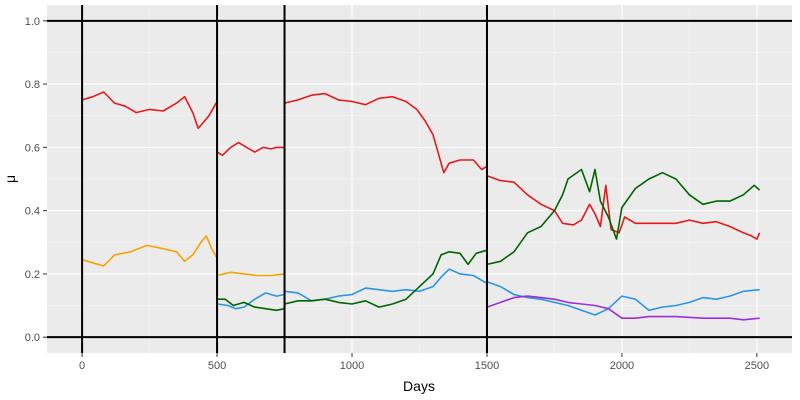 This screenshot has height=400, width=800. Describe the element at coordinates (424, 362) in the screenshot. I see `x-axis: 0 500 1000 1500 2000 2500` at that location.